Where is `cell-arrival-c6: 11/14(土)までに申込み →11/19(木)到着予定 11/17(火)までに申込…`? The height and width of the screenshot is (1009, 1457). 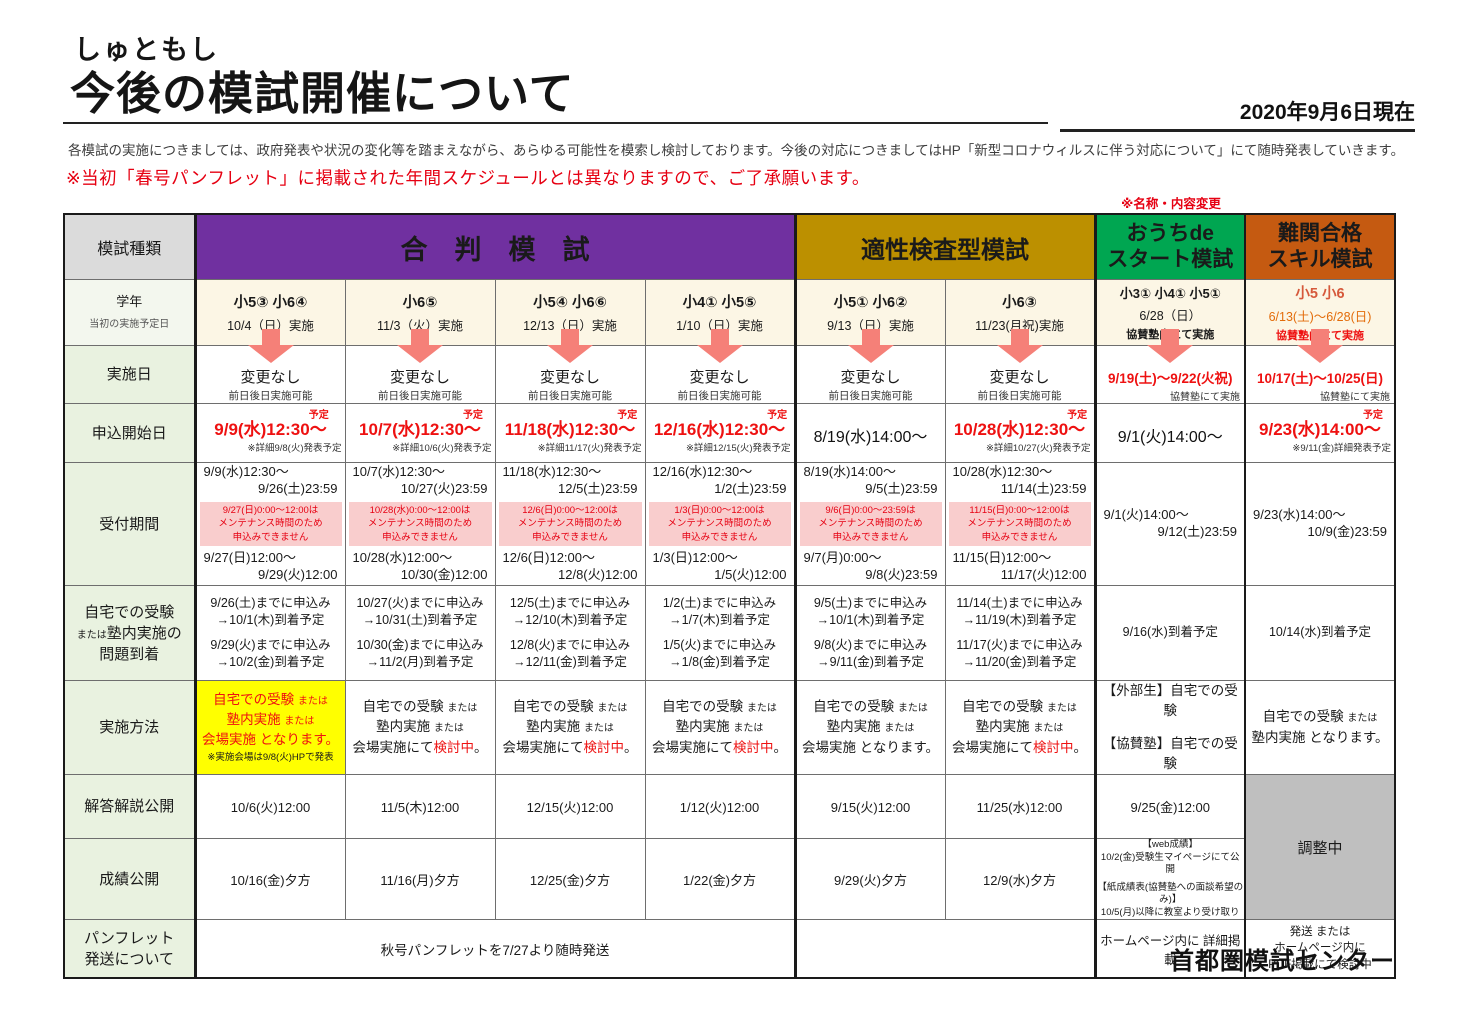 cell-arrival-c6: 11/14(土)までに申込み →11/19(木)到着予定 11/17(火)までに申込… is located at coordinates (1020, 633).